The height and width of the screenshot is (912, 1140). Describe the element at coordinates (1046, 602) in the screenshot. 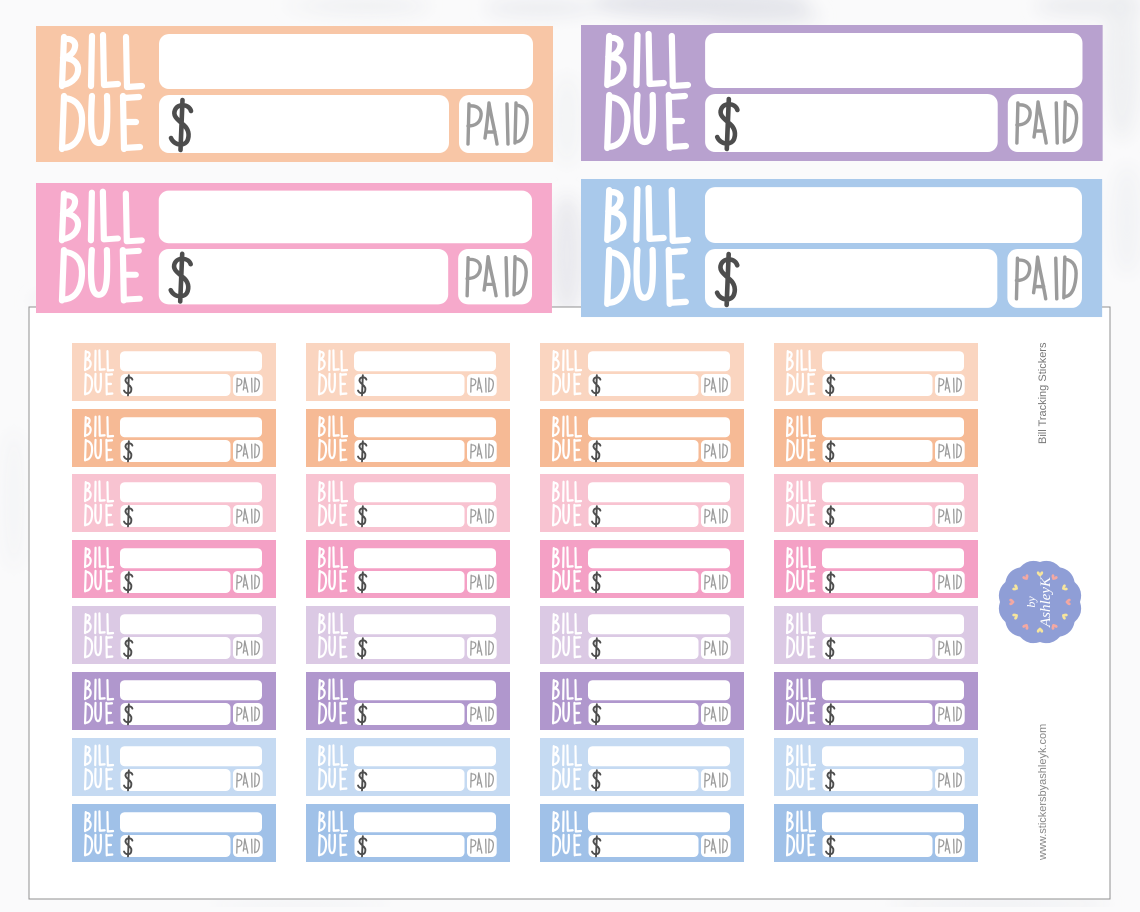

I see `svg-text: AshleyK` at that location.